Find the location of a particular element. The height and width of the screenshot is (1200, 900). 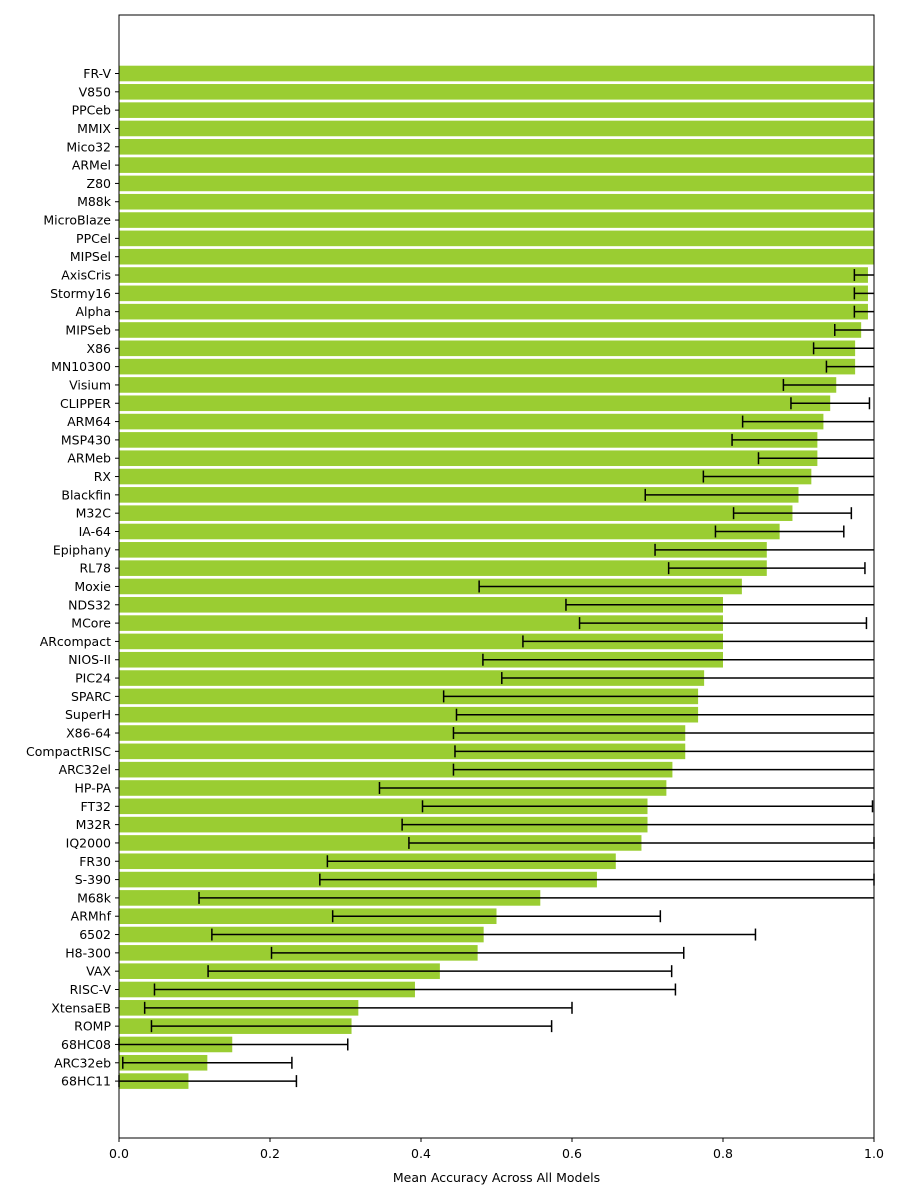

bar-PPCeb is located at coordinates (496, 110).